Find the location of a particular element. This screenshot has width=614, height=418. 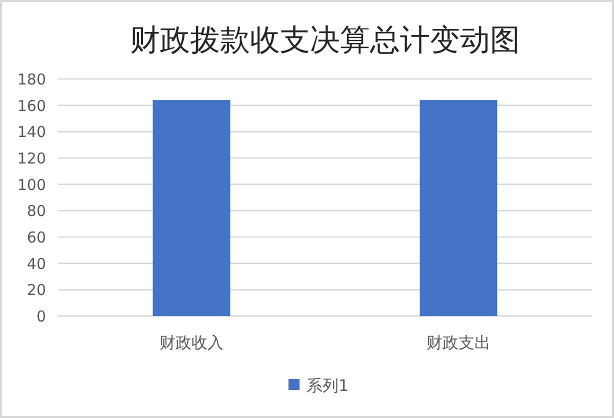

chart-title: 财政拨款收支决算总计变动图 is located at coordinates (325, 40).